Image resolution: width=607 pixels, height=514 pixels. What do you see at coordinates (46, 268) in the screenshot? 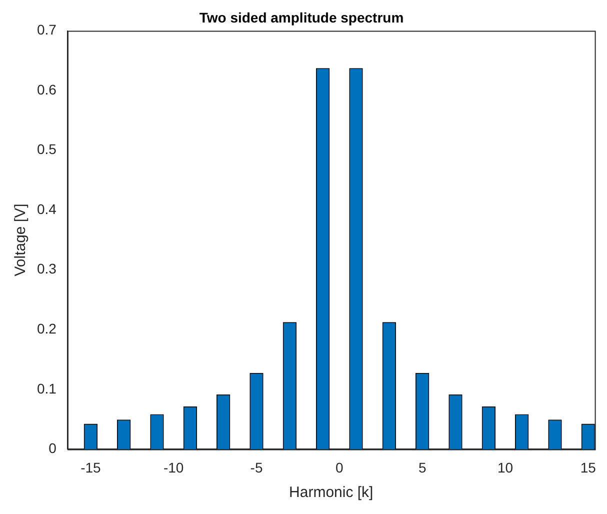
I see `y-tick-label: 0.3` at bounding box center [46, 268].